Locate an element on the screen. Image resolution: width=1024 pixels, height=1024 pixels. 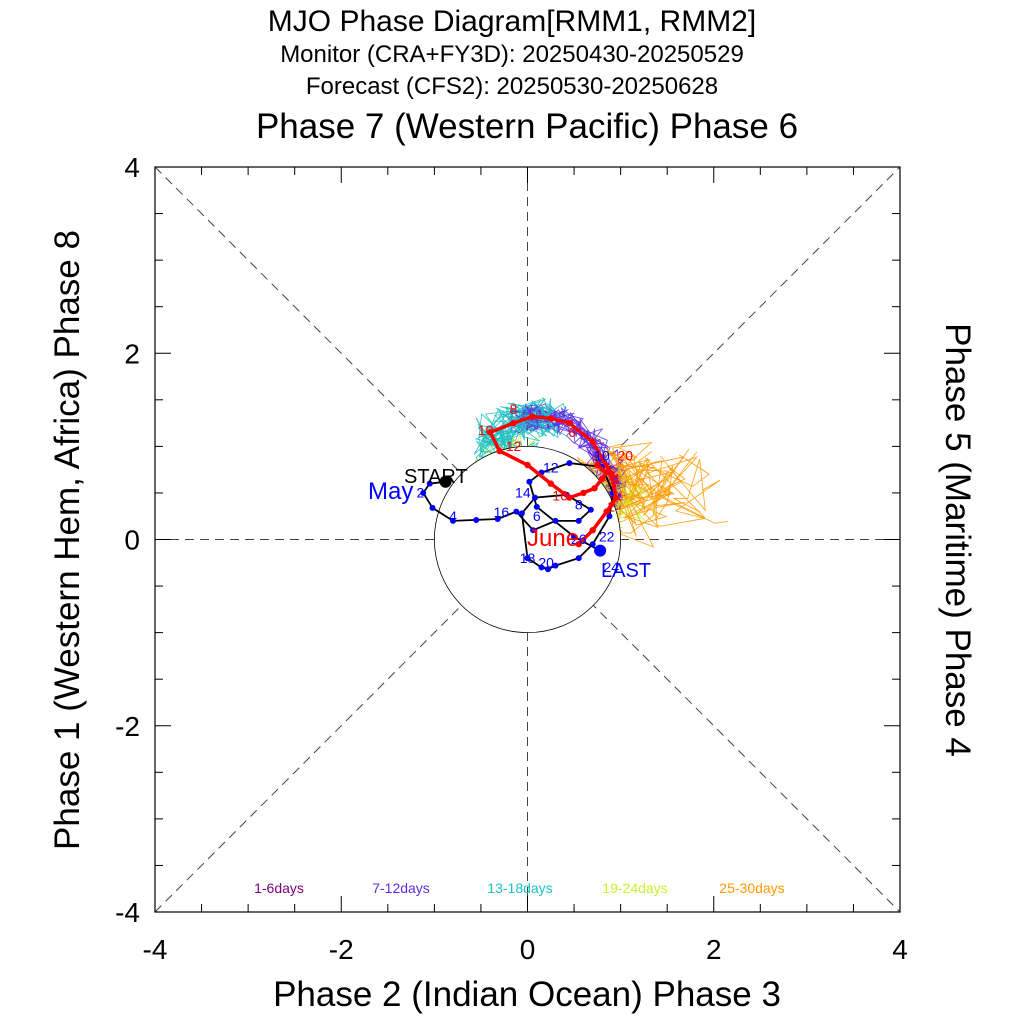
last-label: LAST is located at coordinates (626, 571).